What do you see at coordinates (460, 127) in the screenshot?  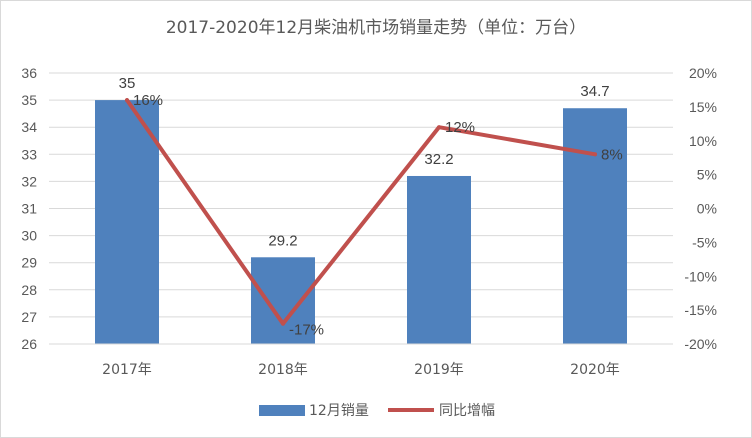 I see `line-data-label: 12%` at bounding box center [460, 127].